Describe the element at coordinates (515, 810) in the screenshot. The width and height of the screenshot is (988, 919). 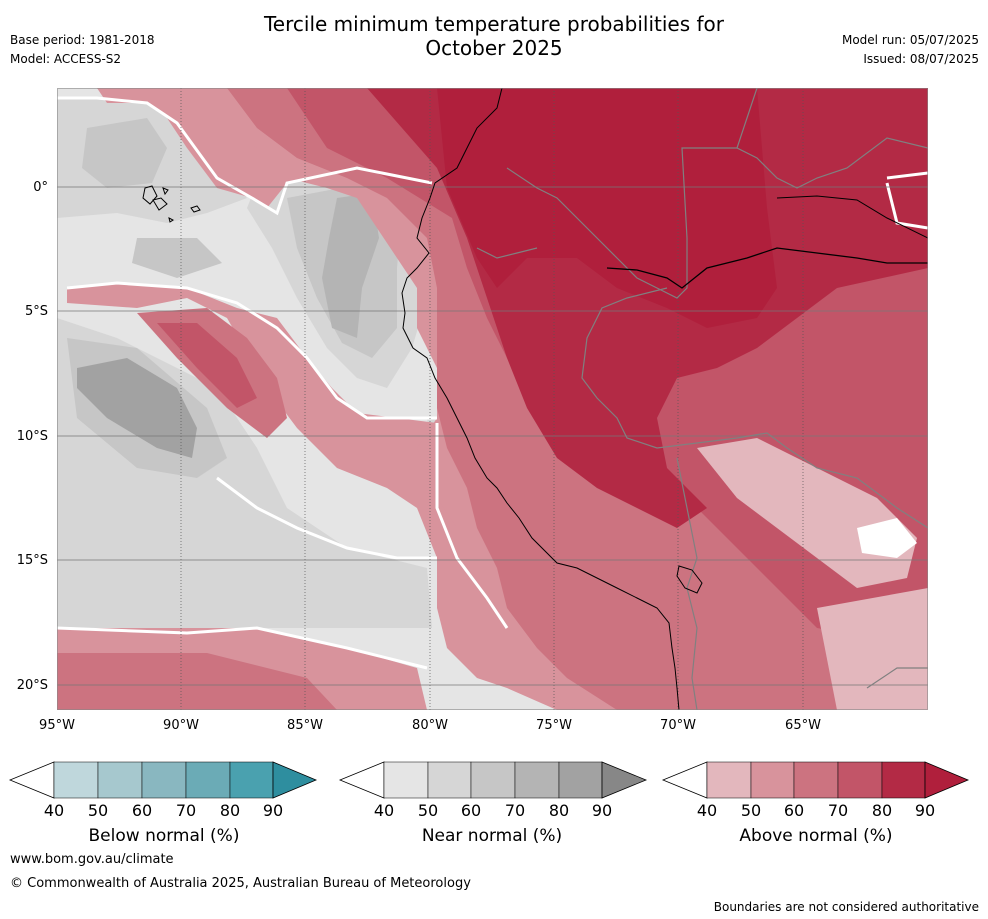
I see `colorbar-near-tick: 70` at that location.